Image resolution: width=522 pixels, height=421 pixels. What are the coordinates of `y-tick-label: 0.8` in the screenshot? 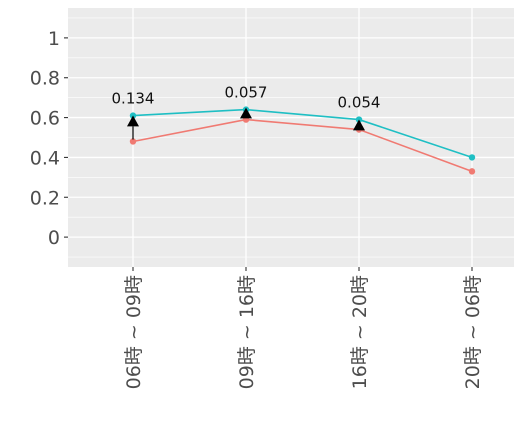 It's located at (45, 79).